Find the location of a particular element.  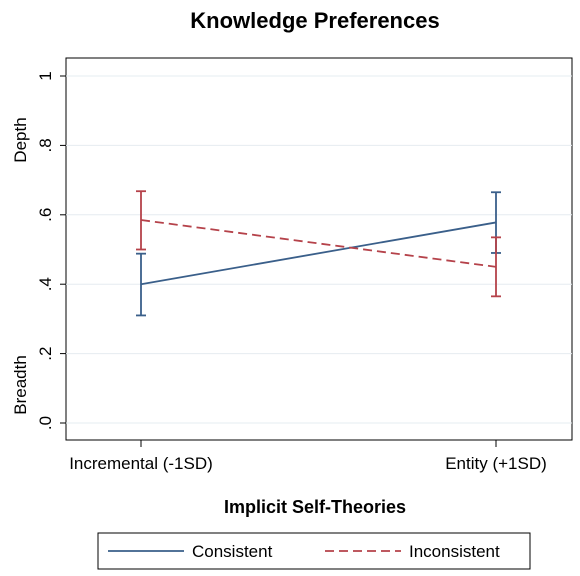

series-group is located at coordinates (318, 253).